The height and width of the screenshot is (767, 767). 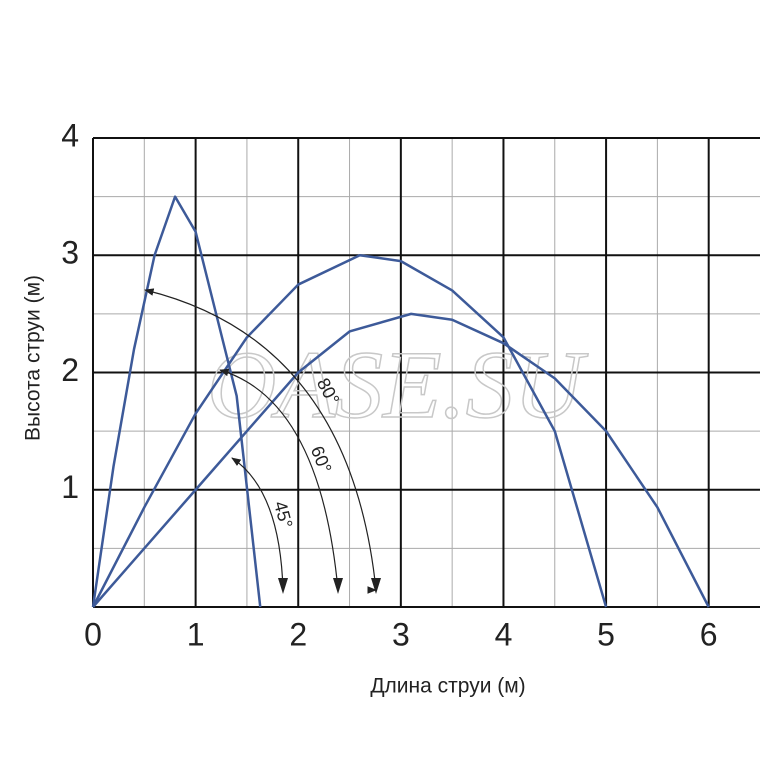 I want to click on x-tick-label: 2, so click(x=298, y=634).